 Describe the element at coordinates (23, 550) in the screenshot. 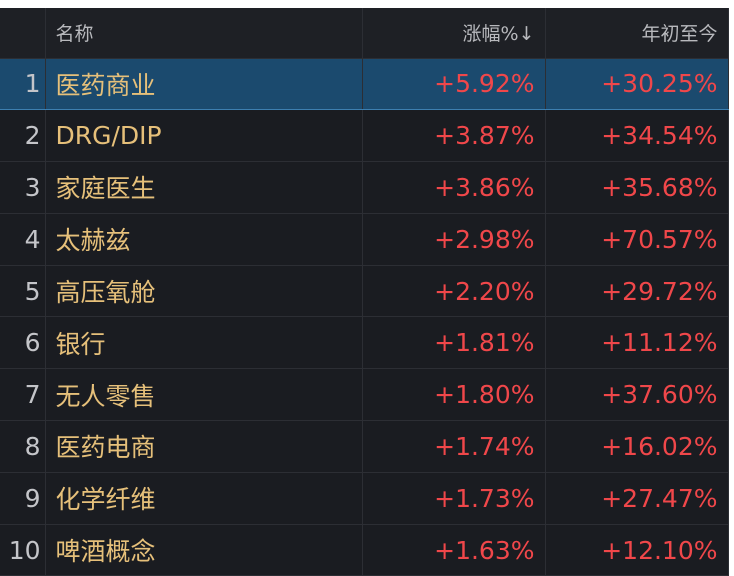

I see `row-index: 10` at that location.